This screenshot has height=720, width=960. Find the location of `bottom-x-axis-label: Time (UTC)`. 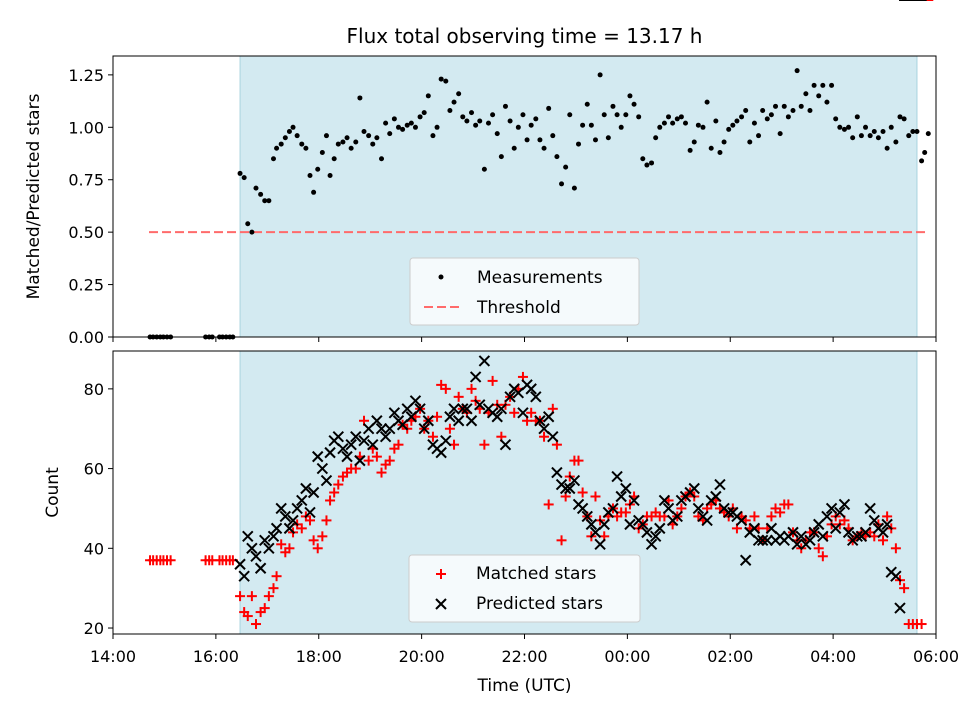

bottom-x-axis-label: Time (UTC) is located at coordinates (524, 686).